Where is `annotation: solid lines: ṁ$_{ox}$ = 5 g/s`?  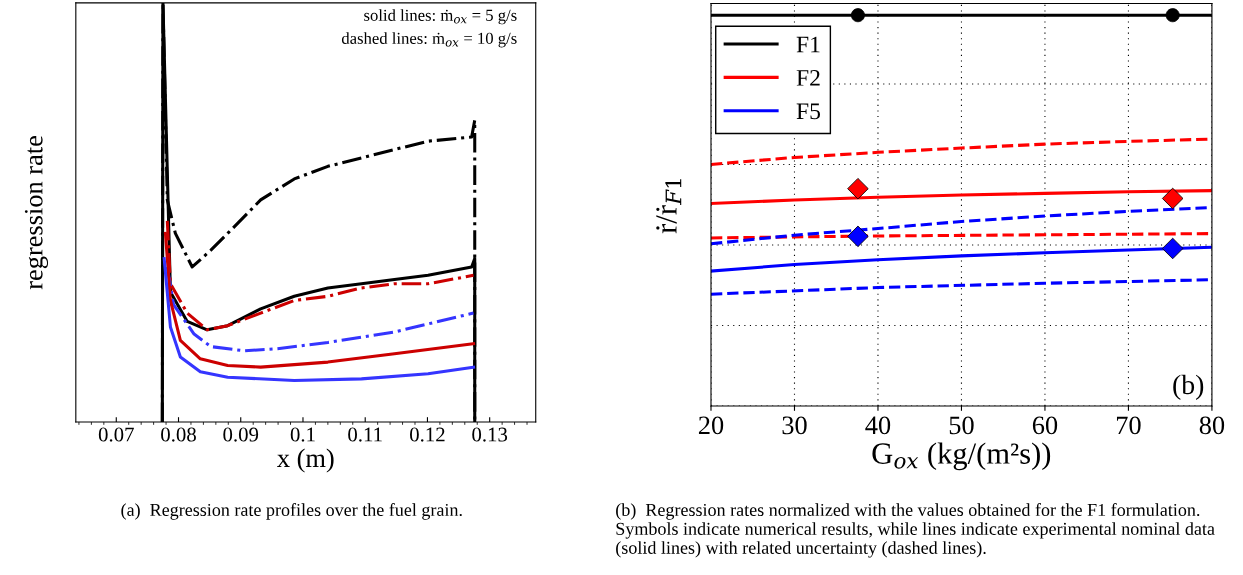
annotation: solid lines: ṁ$_{ox}$ = 5 g/s is located at coordinates (440, 17).